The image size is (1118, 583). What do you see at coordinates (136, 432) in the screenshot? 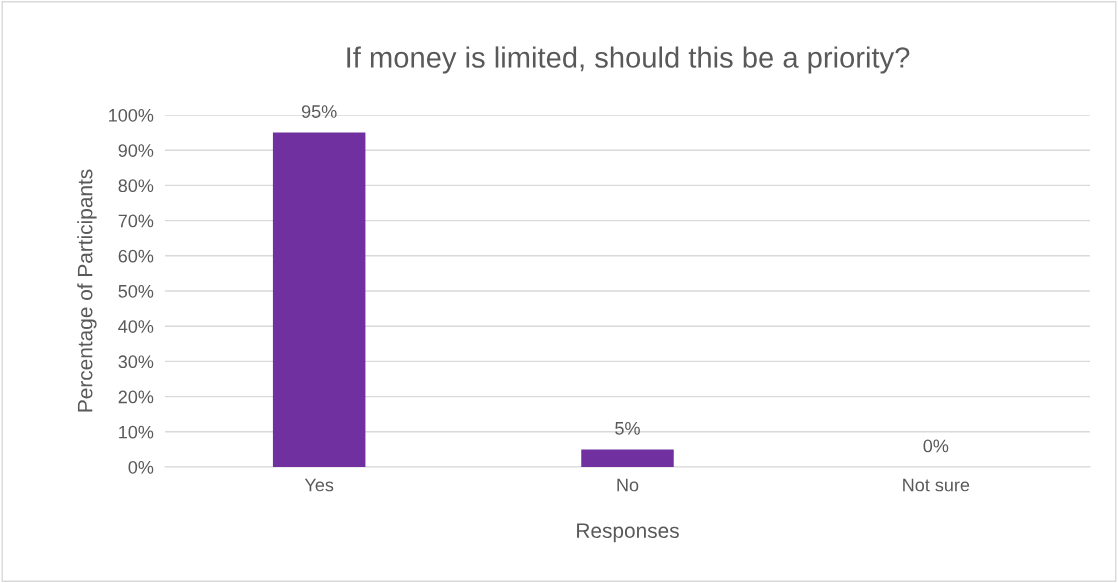
I see `y-tick-label: 10%` at bounding box center [136, 432].